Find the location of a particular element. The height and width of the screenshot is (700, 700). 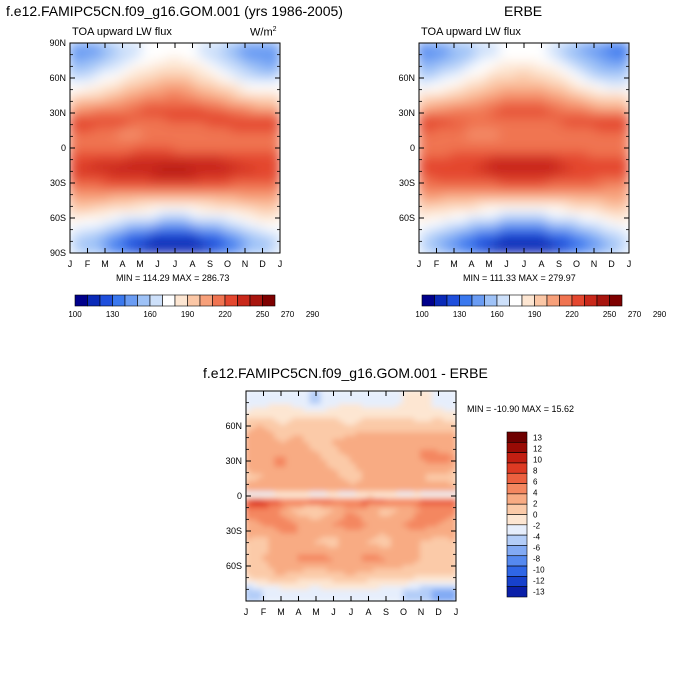

colorbar-box is located at coordinates (106, 300).